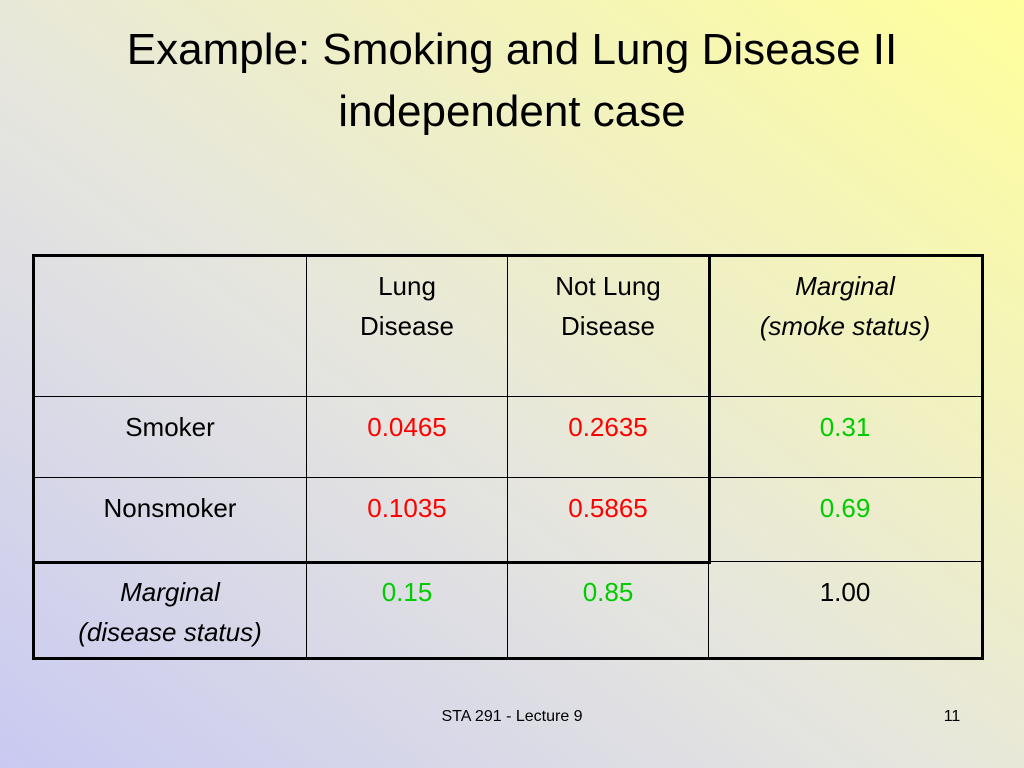  What do you see at coordinates (407, 520) in the screenshot?
I see `table-cell: 0.1035` at bounding box center [407, 520].